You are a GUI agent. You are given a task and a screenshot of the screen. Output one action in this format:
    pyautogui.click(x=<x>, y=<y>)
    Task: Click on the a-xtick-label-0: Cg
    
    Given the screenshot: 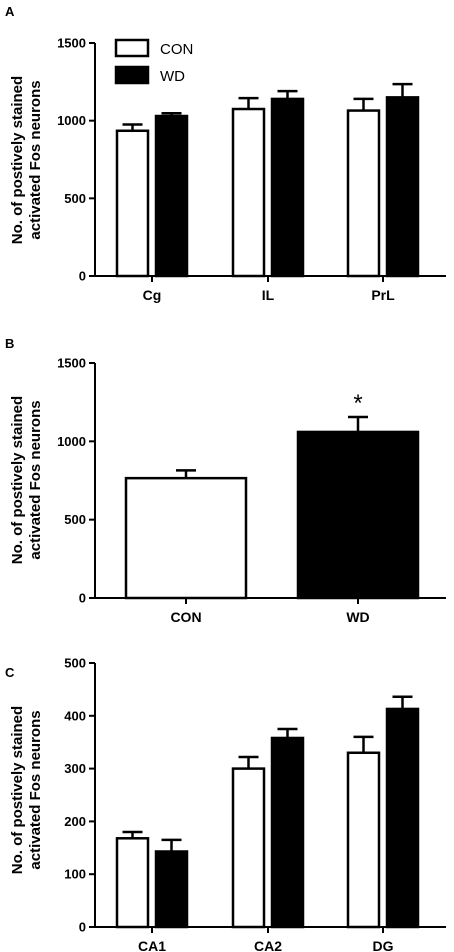 What is the action you would take?
    pyautogui.click(x=152, y=295)
    